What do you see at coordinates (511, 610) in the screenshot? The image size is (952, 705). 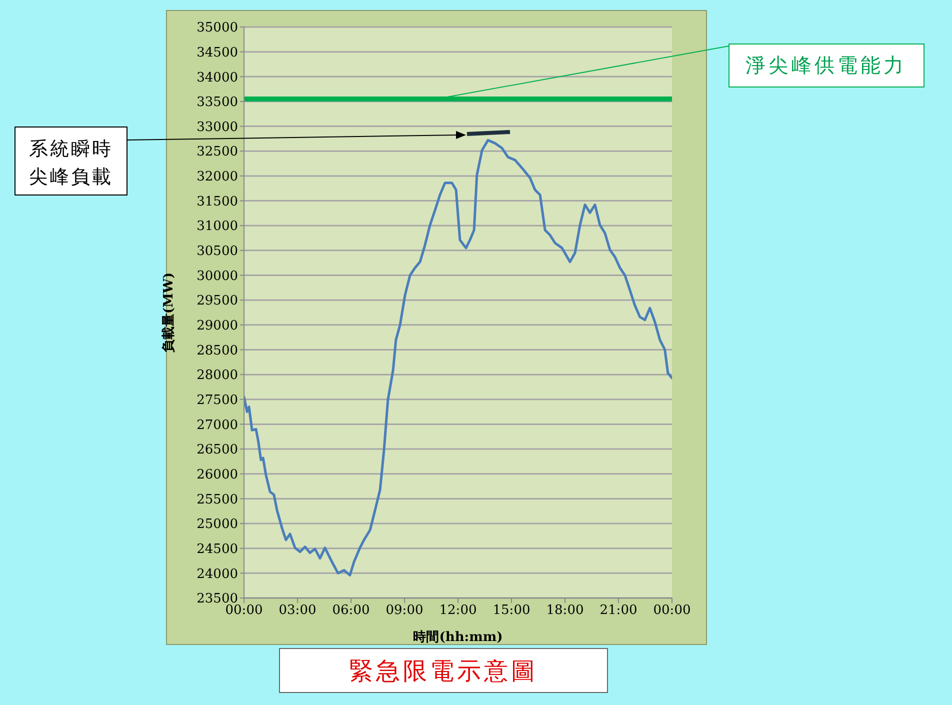 I see `x-tick-label: 15:00` at bounding box center [511, 610].